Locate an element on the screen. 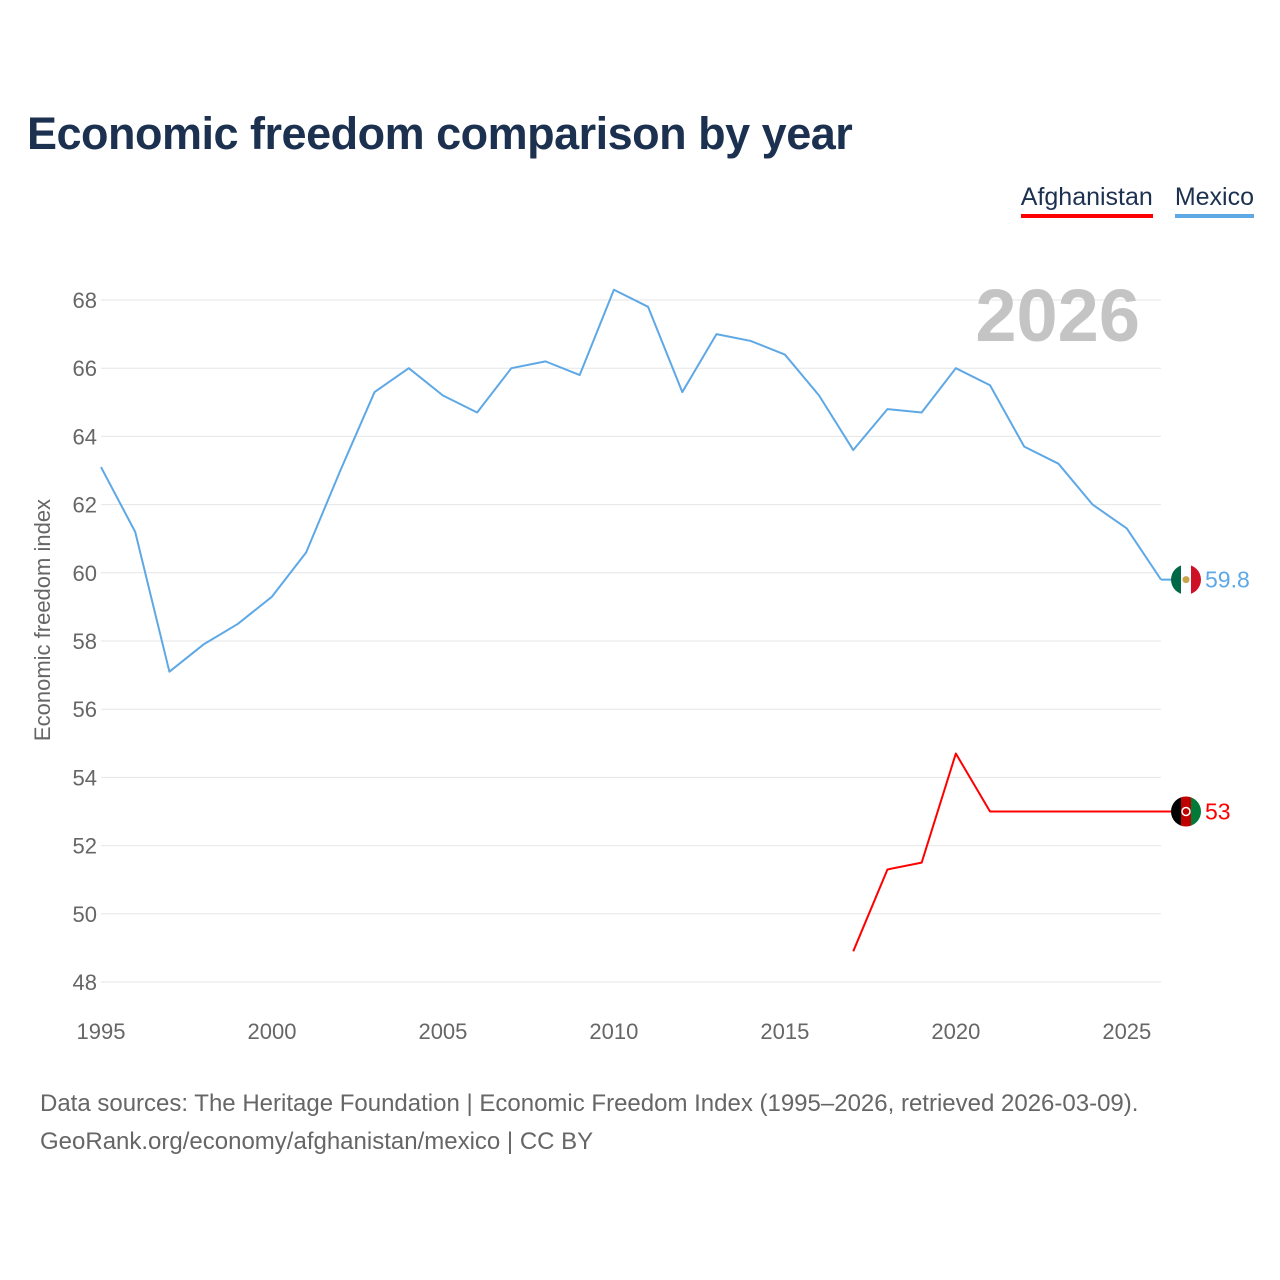 This screenshot has height=1280, width=1280. x-tick-label-2025: 2025 is located at coordinates (1126, 1031).